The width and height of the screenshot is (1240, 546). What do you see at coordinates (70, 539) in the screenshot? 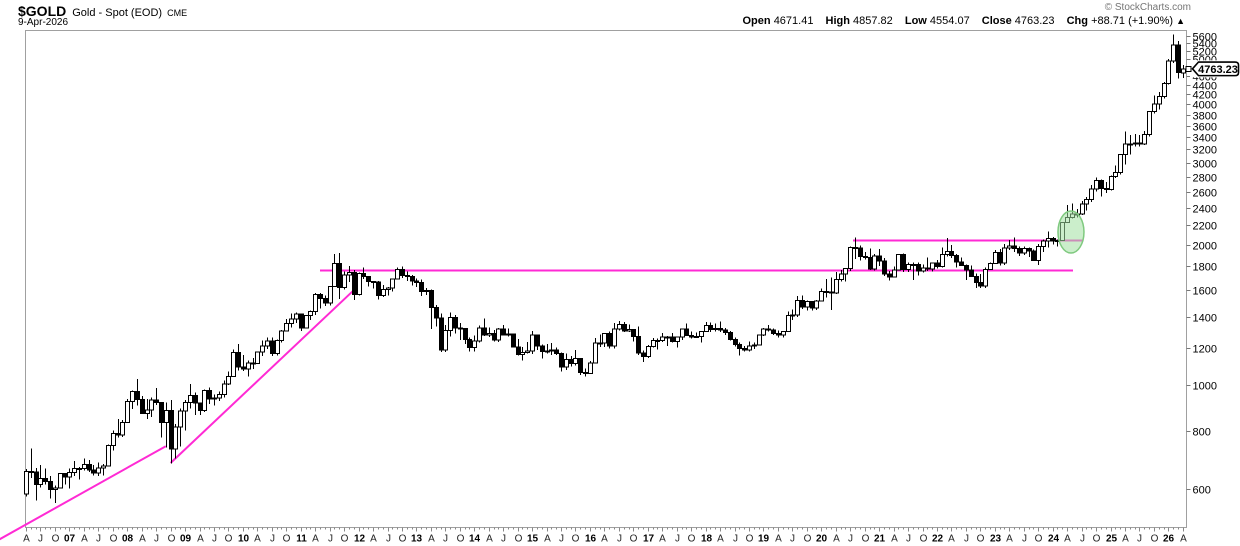
I see `x-year-label: 07` at bounding box center [70, 539].